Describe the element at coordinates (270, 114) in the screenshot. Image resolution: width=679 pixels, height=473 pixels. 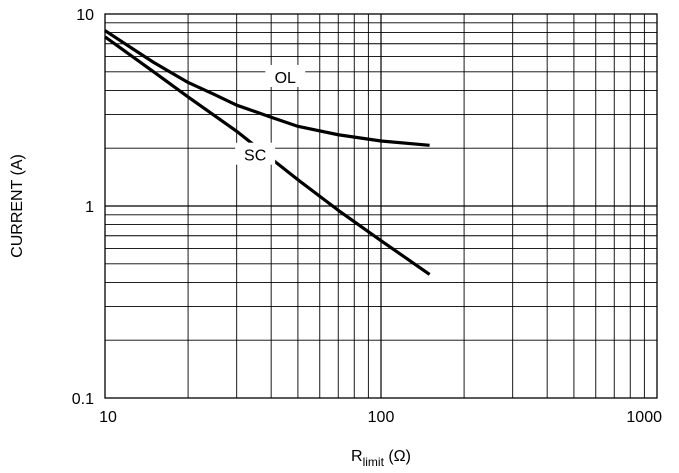
I see `series-labels: OL SC` at that location.